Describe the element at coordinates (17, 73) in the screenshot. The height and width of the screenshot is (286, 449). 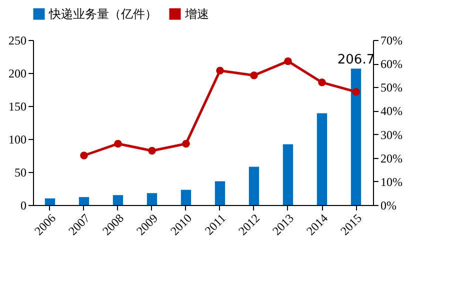
I see `y-tick-label: 200` at that location.